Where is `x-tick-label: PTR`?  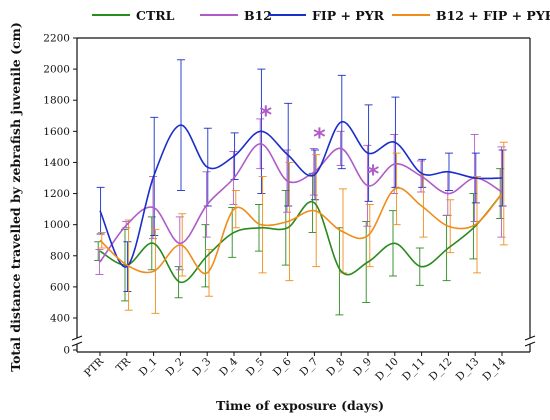 x-tick-label: PTR is located at coordinates (94, 367).